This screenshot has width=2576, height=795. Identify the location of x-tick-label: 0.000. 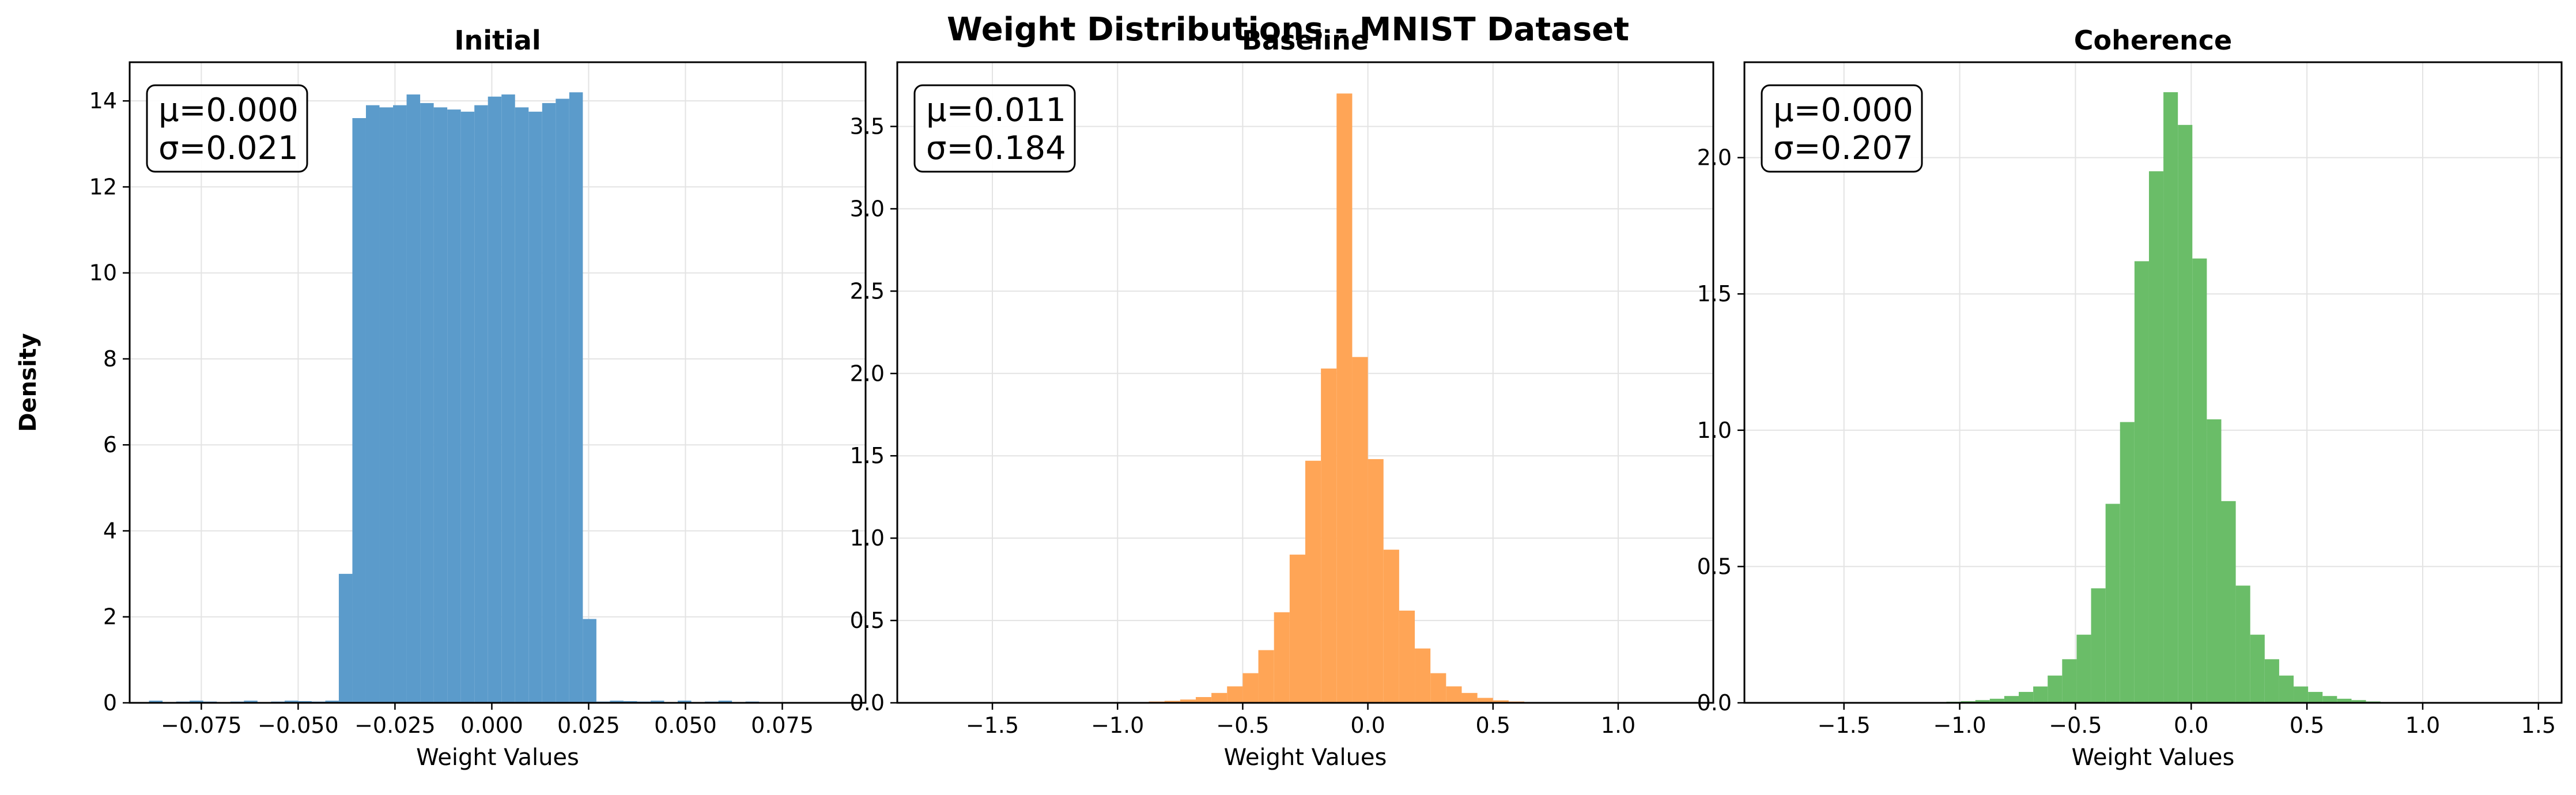
(491, 725).